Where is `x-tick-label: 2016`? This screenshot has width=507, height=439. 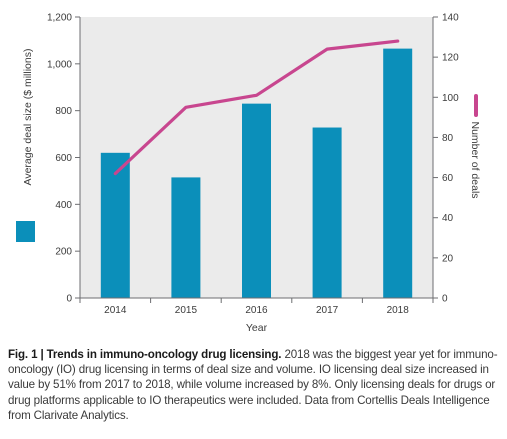
x-tick-label: 2016 is located at coordinates (256, 310).